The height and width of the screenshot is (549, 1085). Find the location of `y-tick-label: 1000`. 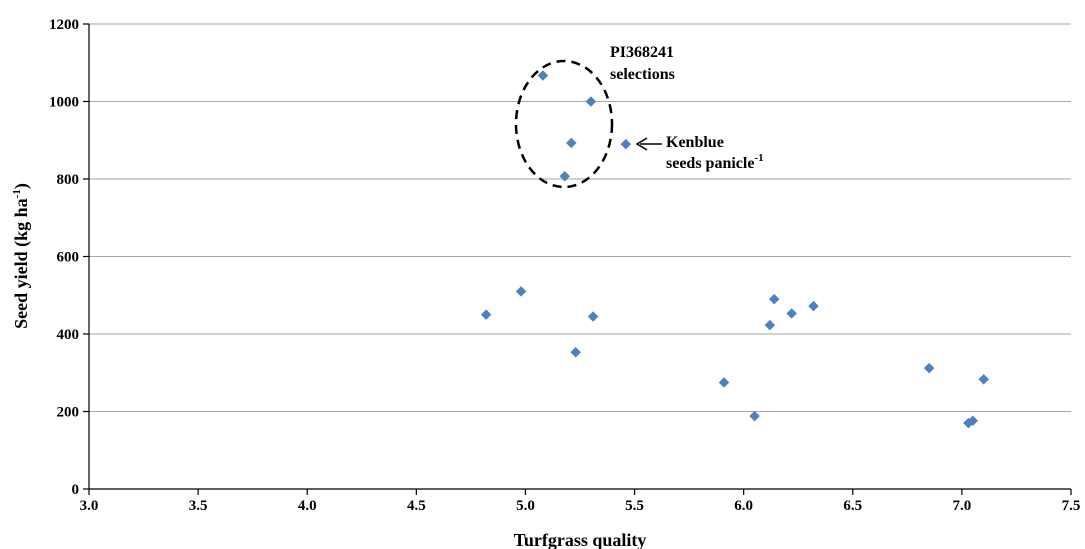

y-tick-label: 1000 is located at coordinates (64, 103).